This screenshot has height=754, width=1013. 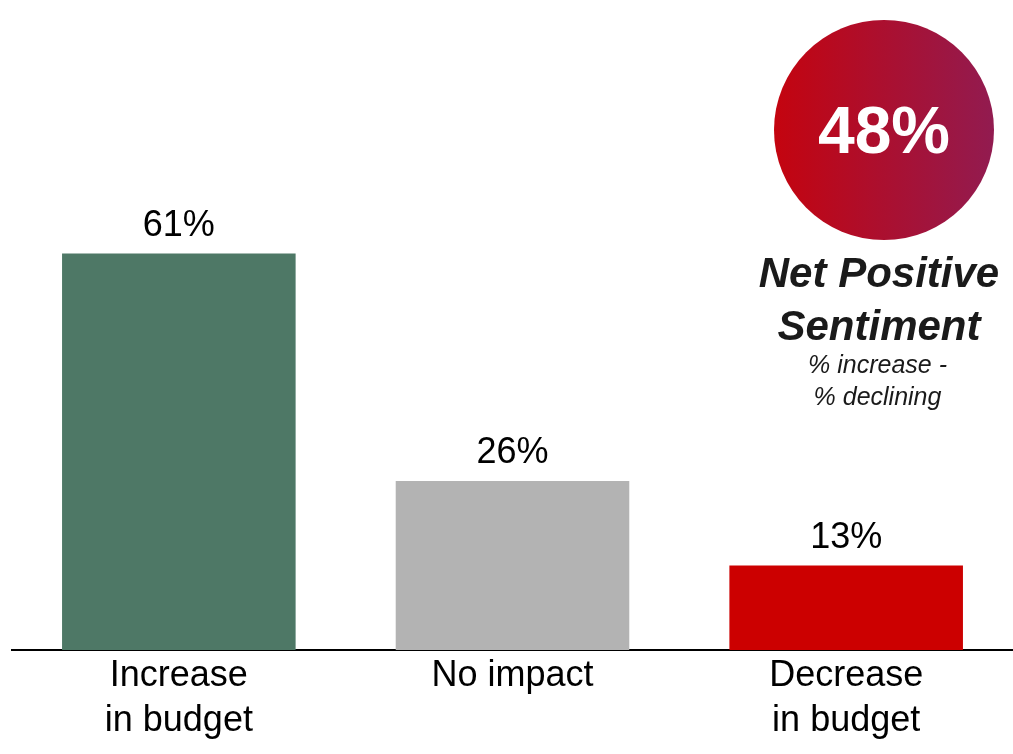 What do you see at coordinates (846, 535) in the screenshot?
I see `data-label: 13%` at bounding box center [846, 535].